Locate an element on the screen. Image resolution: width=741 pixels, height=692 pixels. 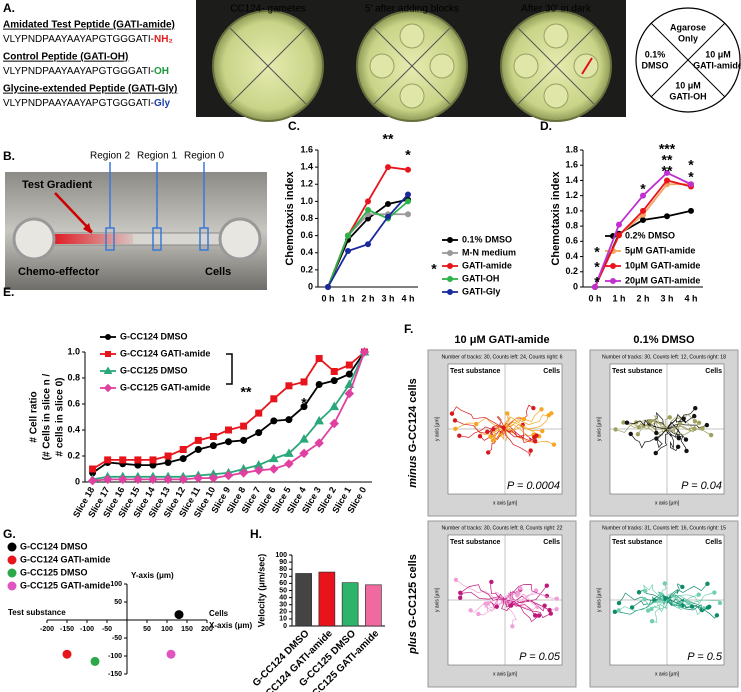
plate-map-label: 0.1% is located at coordinates (655, 54).